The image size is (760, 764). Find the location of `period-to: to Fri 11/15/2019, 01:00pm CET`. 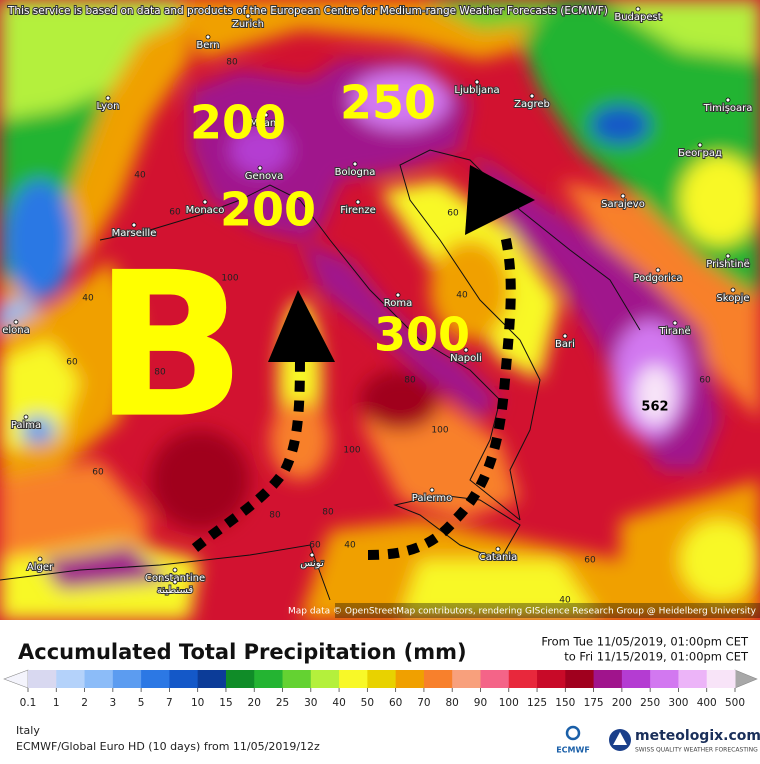

period-to: to Fri 11/15/2019, 01:00pm CET is located at coordinates (656, 657).